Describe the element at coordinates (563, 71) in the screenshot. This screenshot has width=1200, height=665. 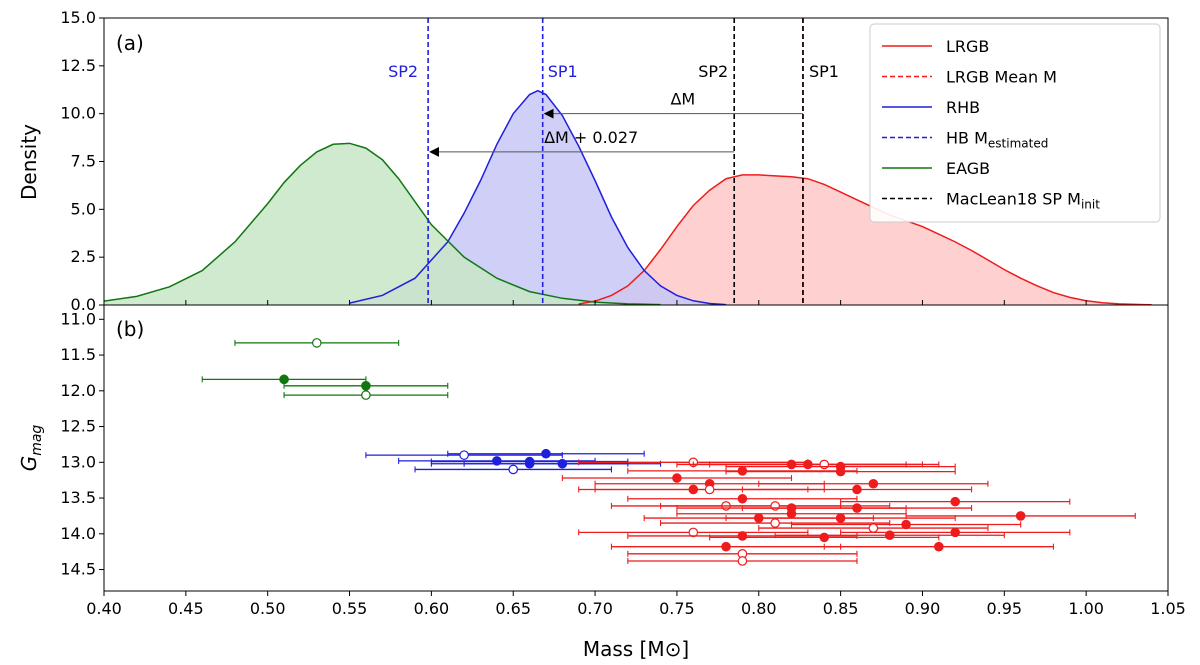
I see `vline-label-3: SP1` at that location.